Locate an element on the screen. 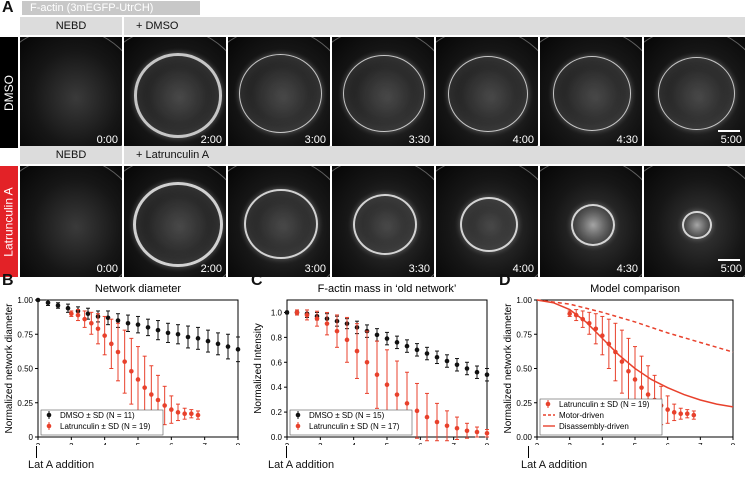 This screenshot has width=745, height=482. timestamp-label: 3:30 is located at coordinates (419, 140).